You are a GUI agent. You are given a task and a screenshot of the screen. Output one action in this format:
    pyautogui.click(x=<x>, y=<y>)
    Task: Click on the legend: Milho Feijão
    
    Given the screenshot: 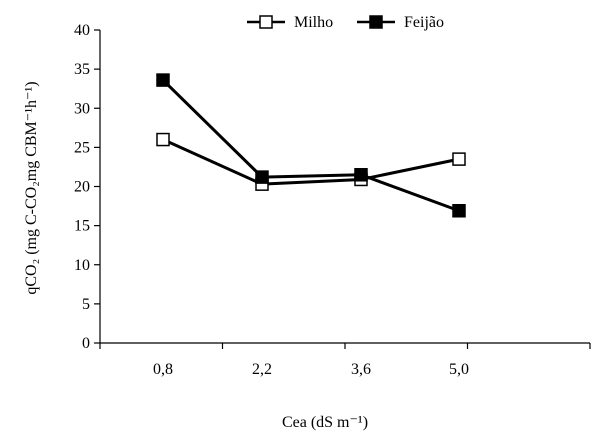 What is the action you would take?
    pyautogui.click(x=345, y=22)
    